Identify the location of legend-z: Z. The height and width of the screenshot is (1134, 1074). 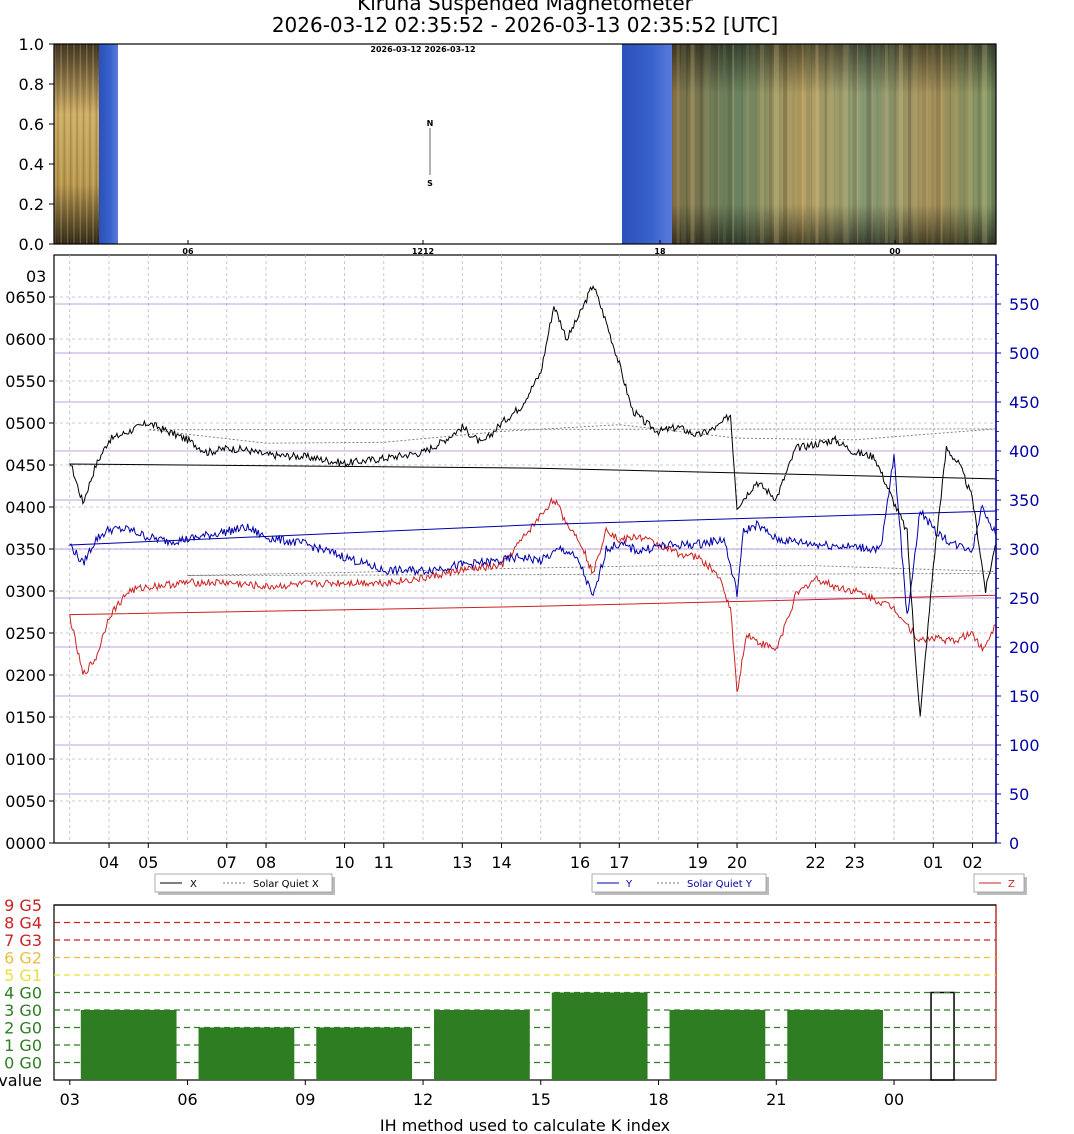
(1000, 884).